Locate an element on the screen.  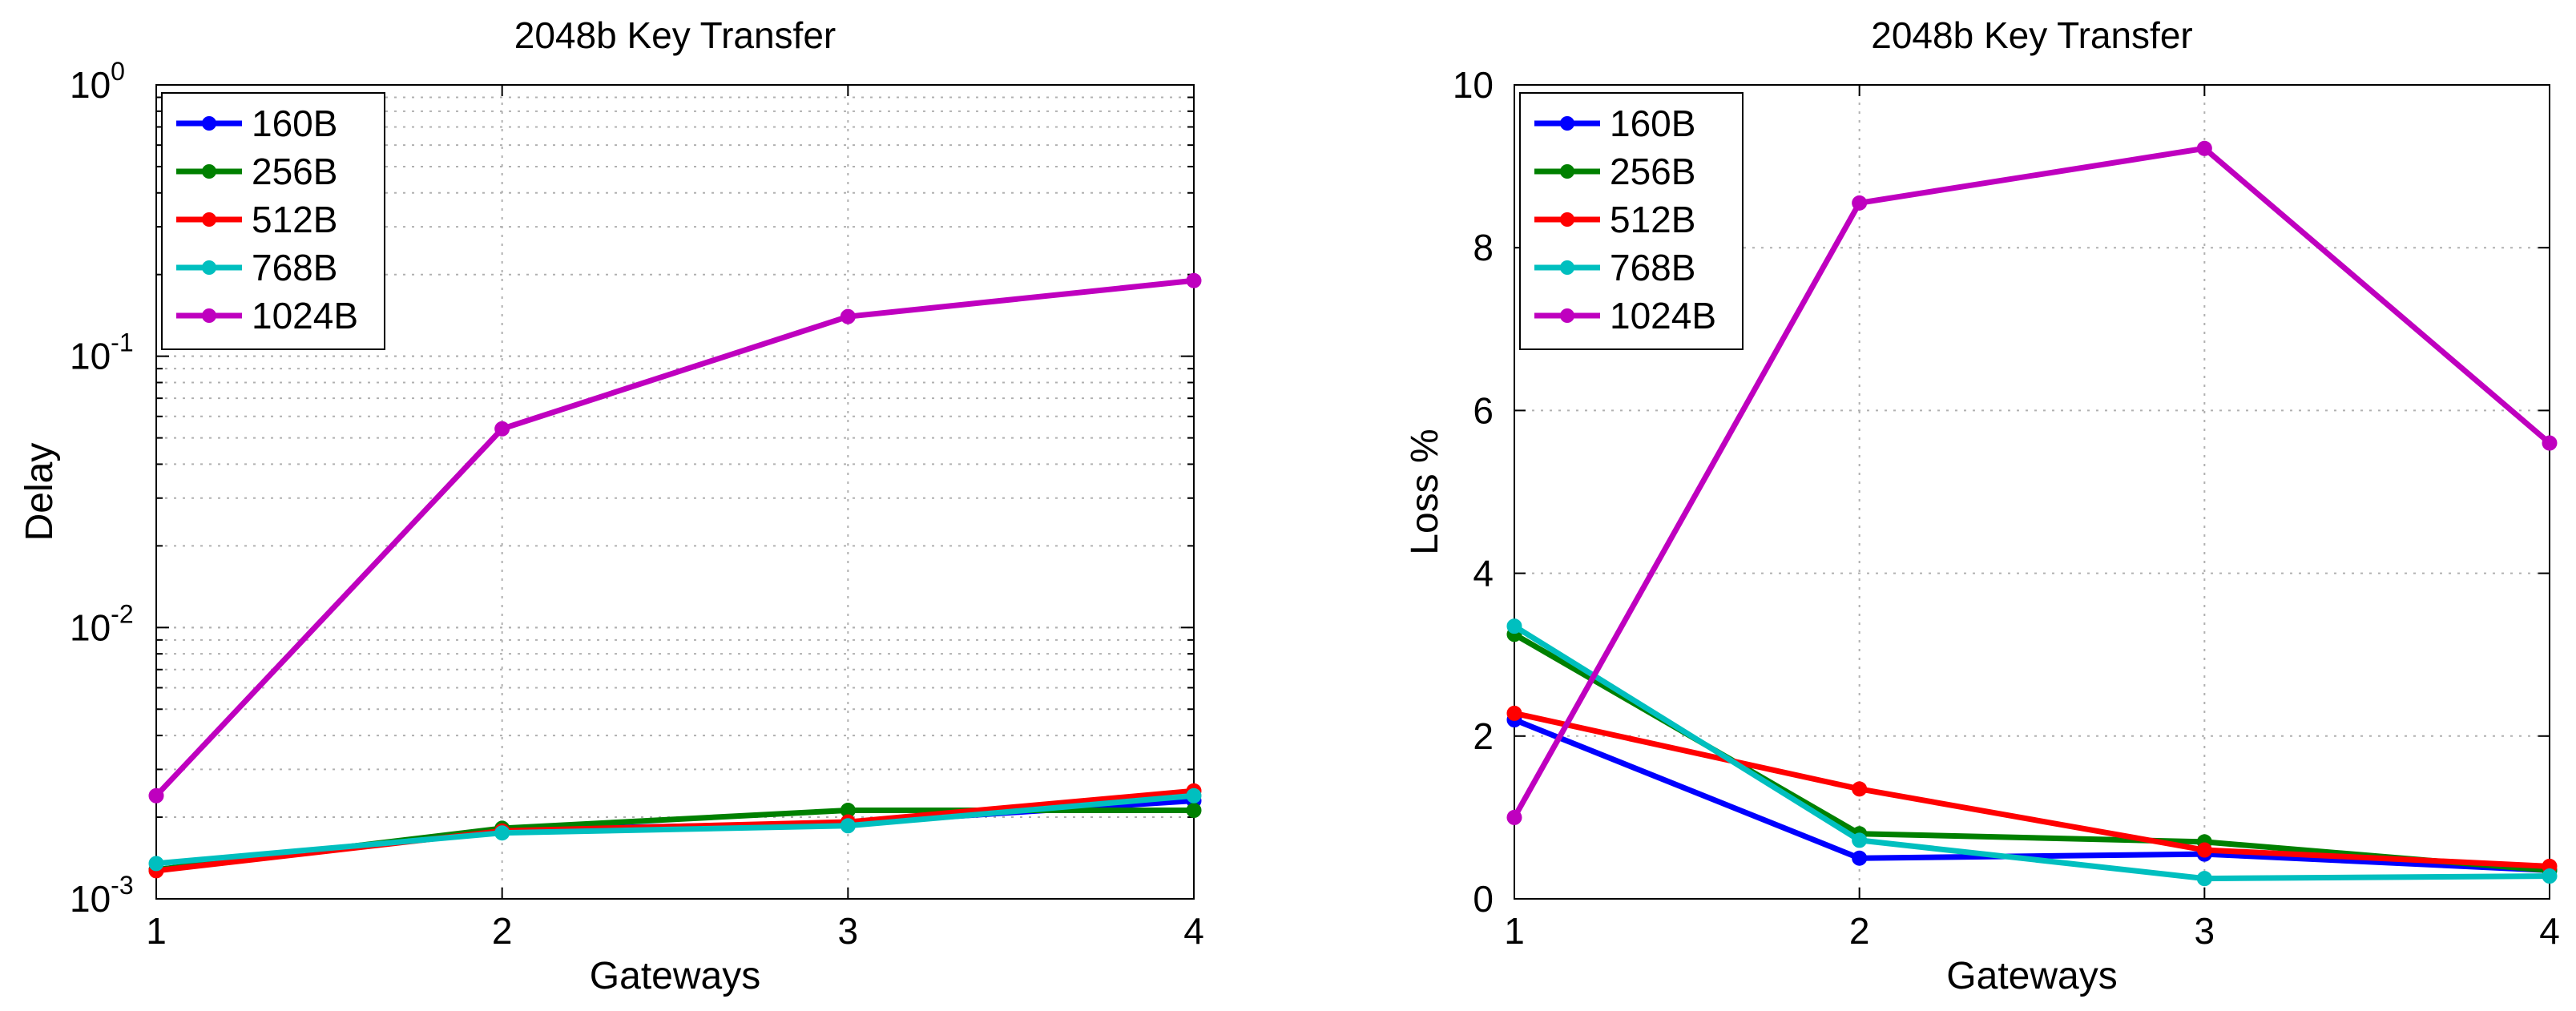
y-tick-label: 0 is located at coordinates (1483, 899).